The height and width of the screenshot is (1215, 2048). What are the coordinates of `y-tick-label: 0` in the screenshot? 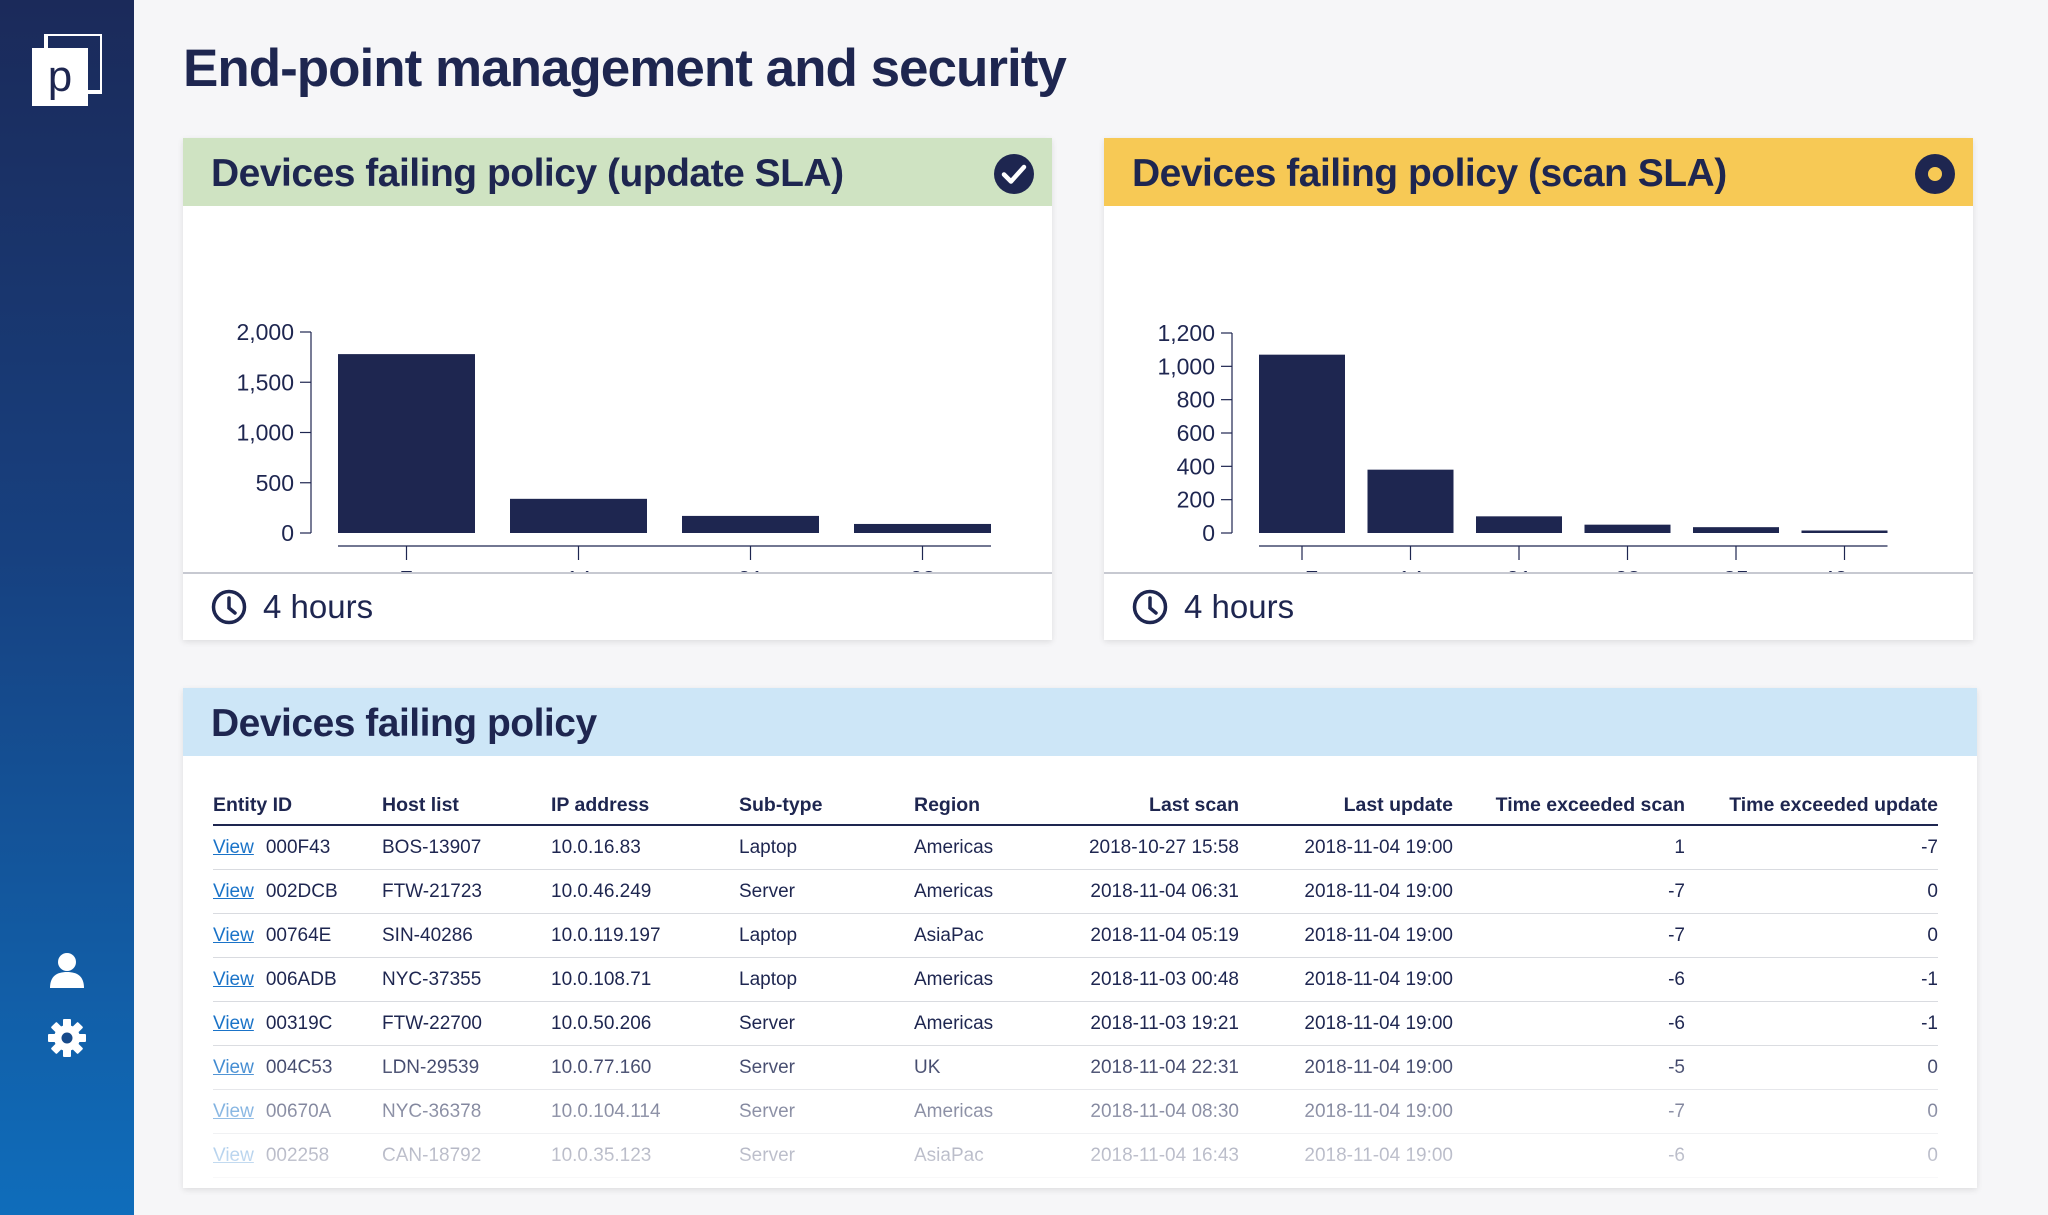 It's located at (287, 533).